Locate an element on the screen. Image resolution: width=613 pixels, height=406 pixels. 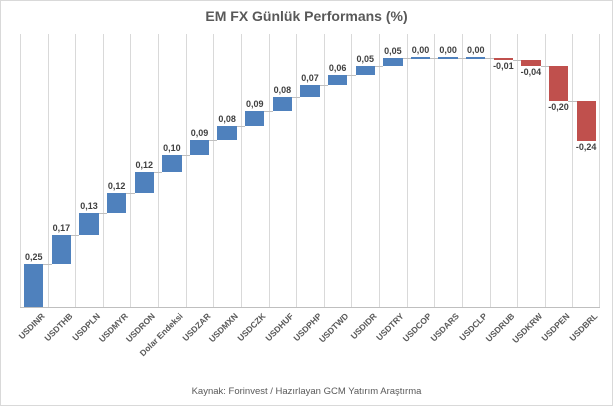
value-label-USDCLP: 0,00 is located at coordinates (475, 49).